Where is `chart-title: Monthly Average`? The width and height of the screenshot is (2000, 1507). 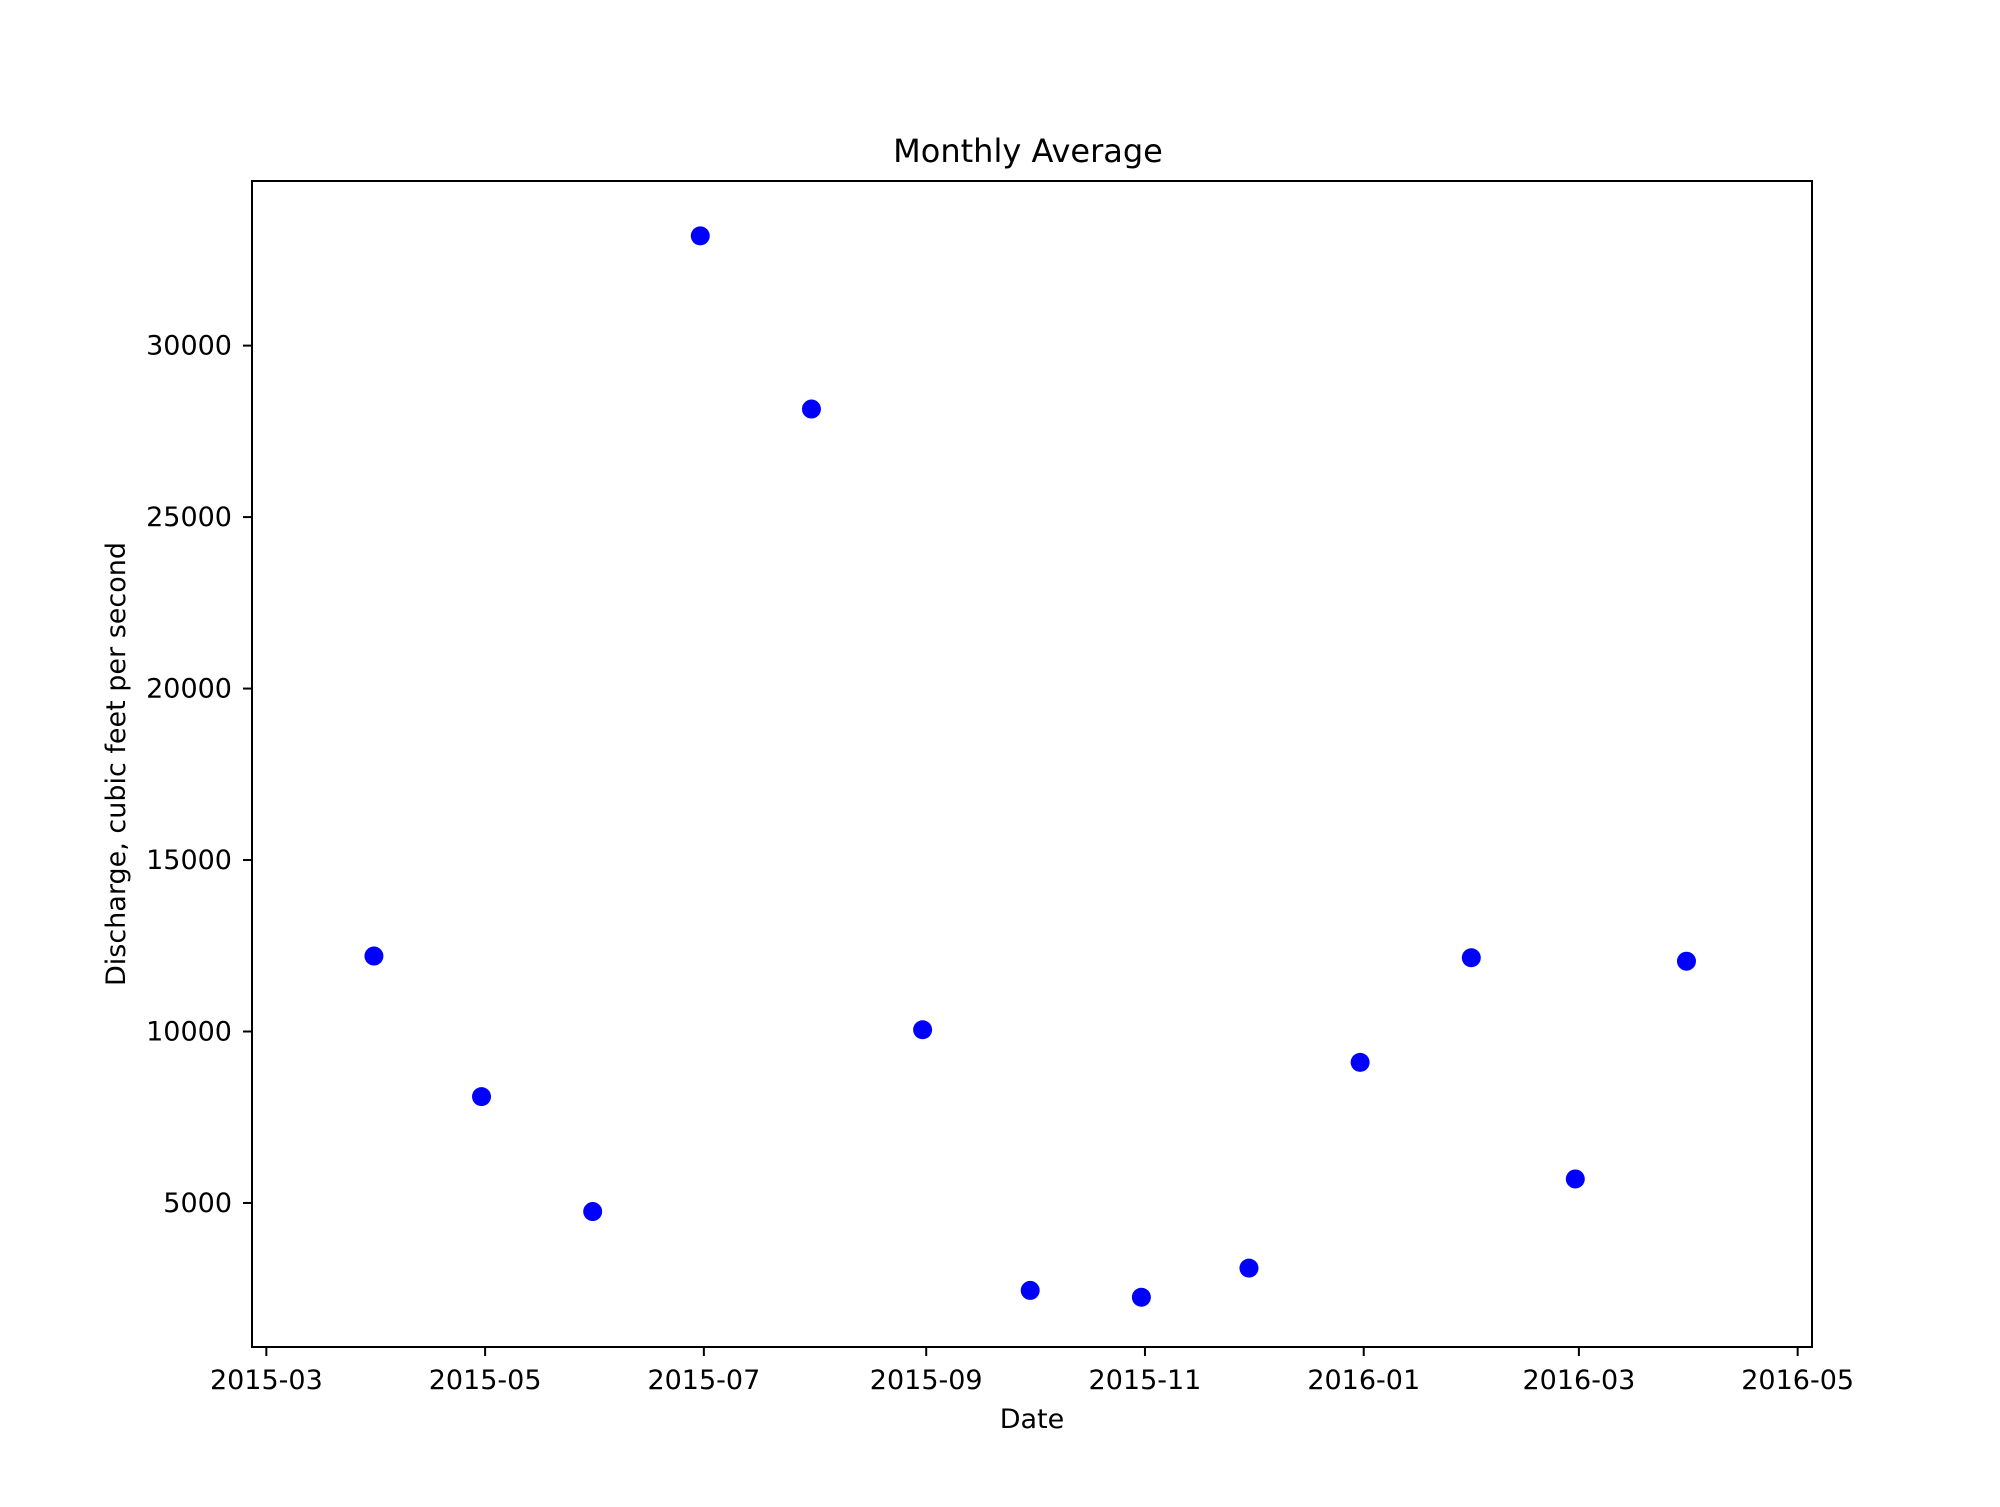 chart-title: Monthly Average is located at coordinates (1028, 151).